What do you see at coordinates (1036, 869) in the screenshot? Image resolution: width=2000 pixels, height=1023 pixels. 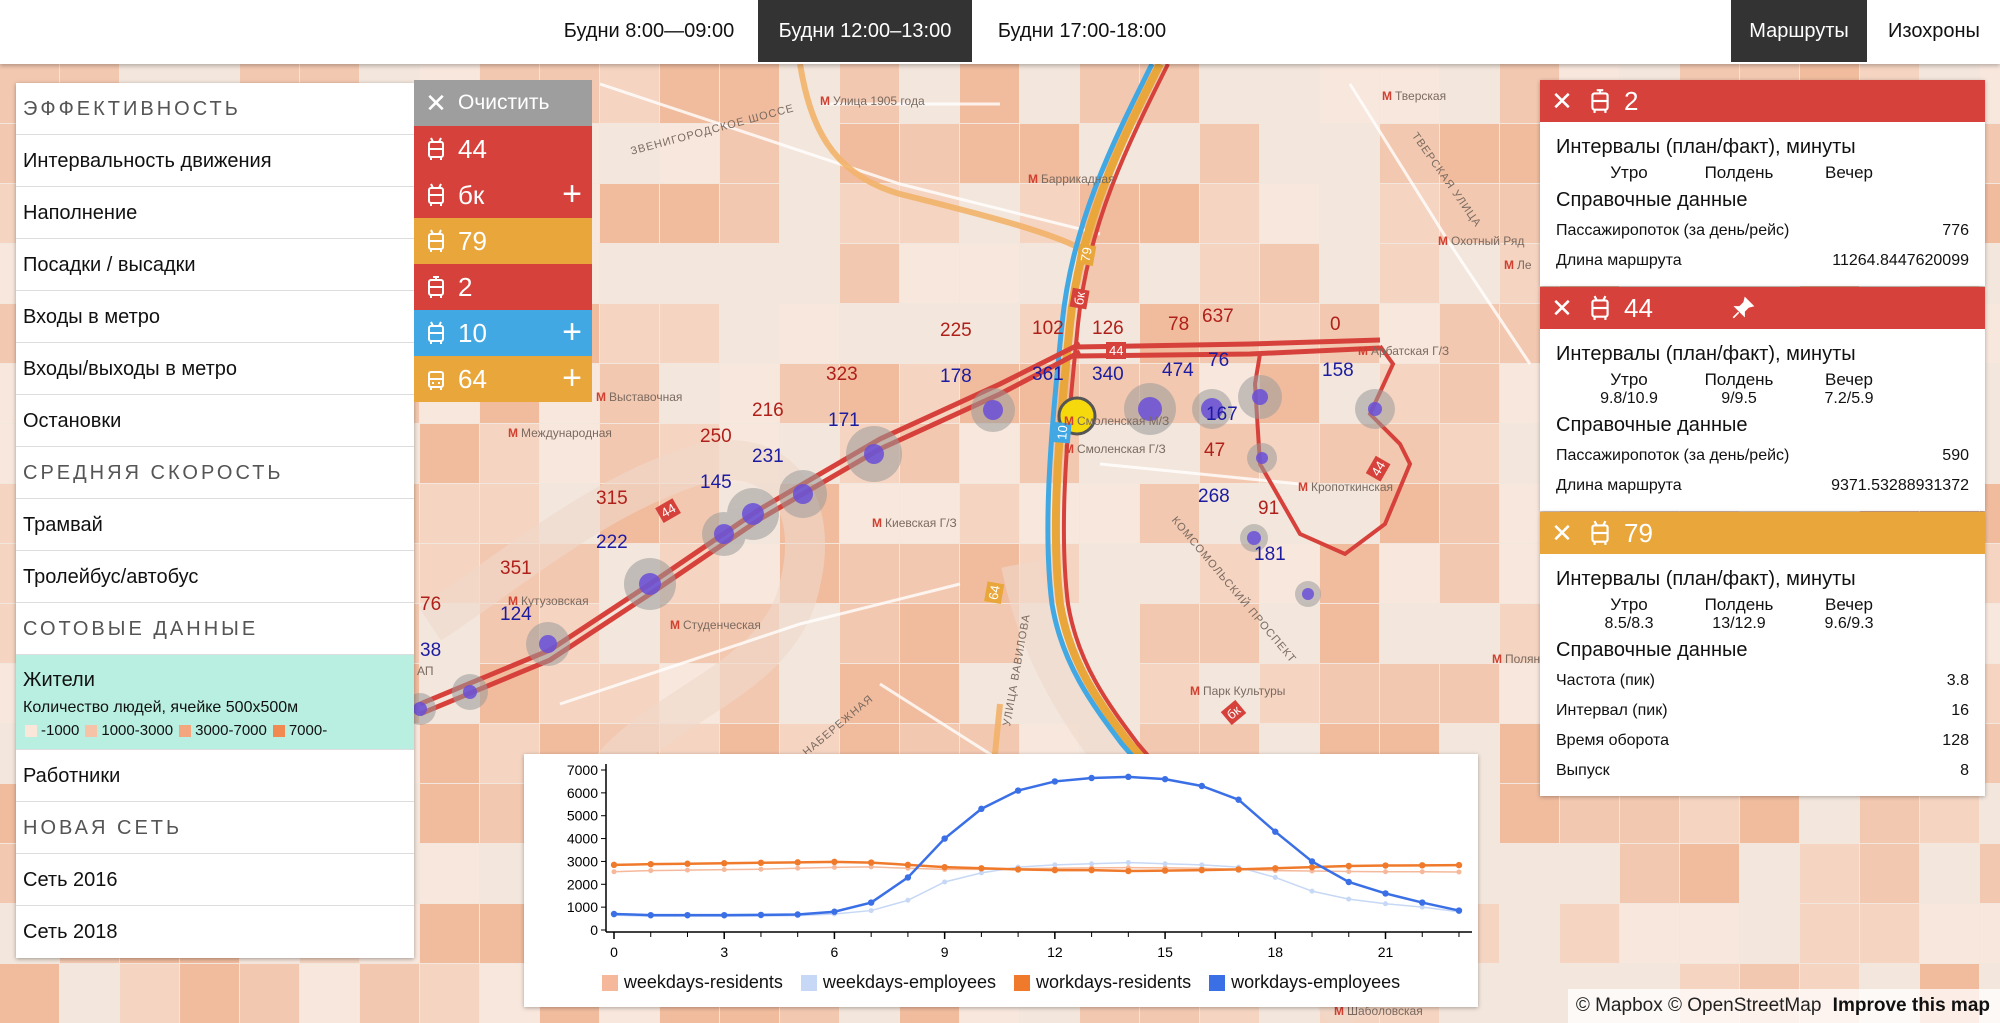 I see `series-line-weekdays-residents` at bounding box center [1036, 869].